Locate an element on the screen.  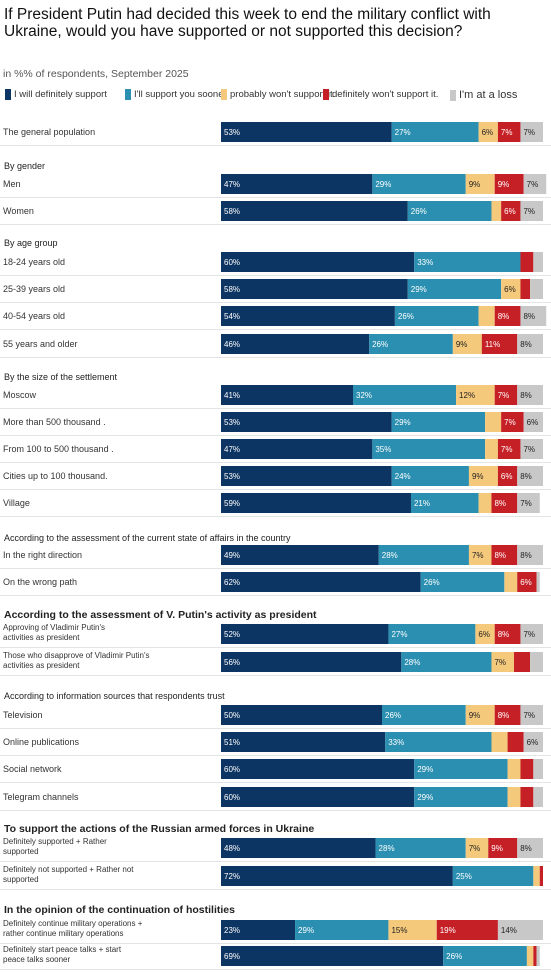
row-label-the-general-population: The general population is located at coordinates (49, 132).